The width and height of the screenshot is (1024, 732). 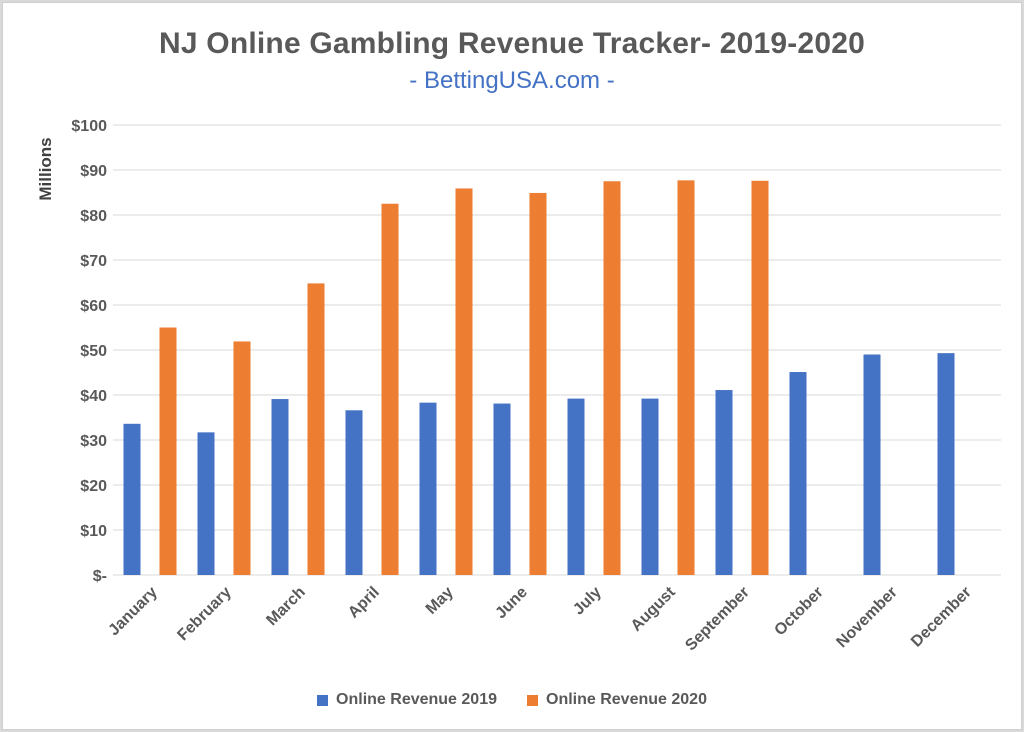 I want to click on chart-subtitle: - BettingUSA.com -, so click(x=512, y=80).